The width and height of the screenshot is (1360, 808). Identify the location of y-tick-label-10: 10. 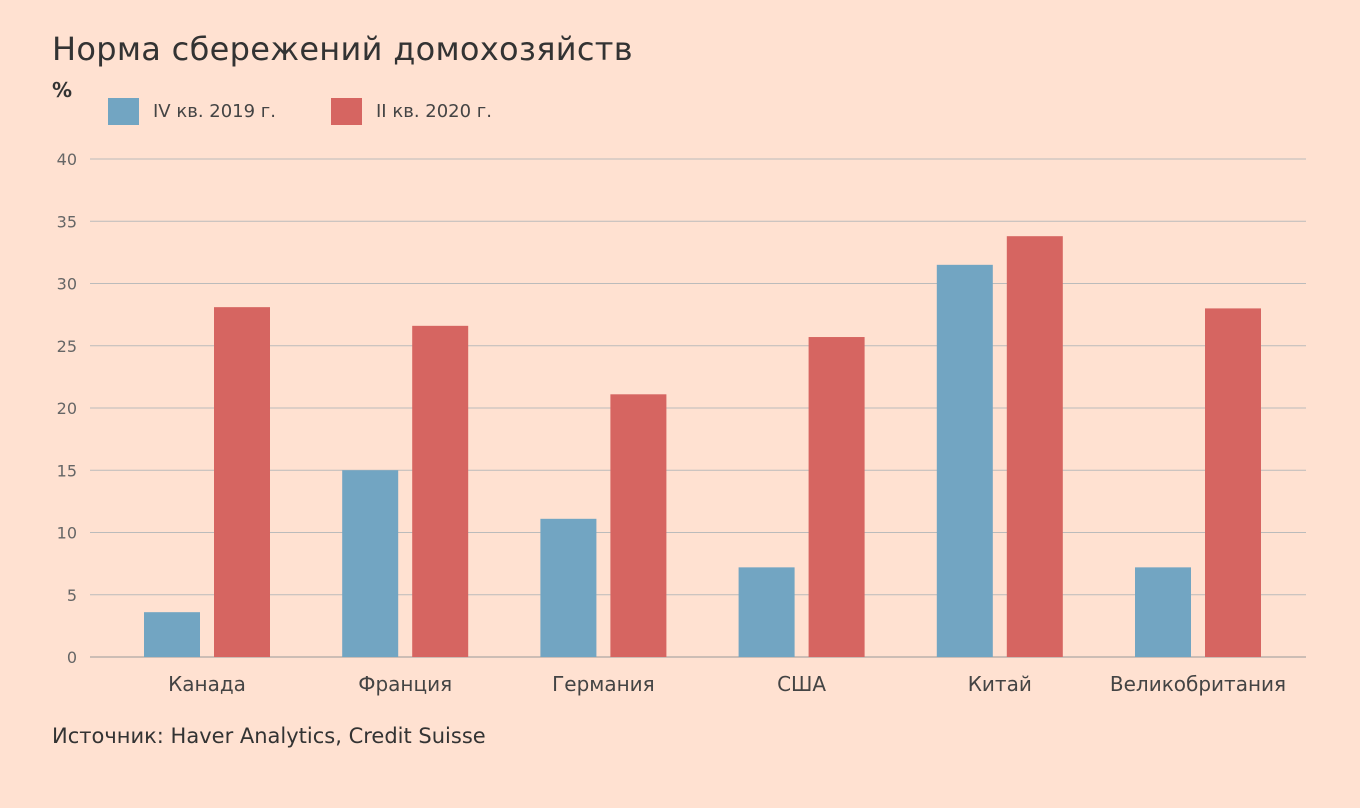
(67, 533).